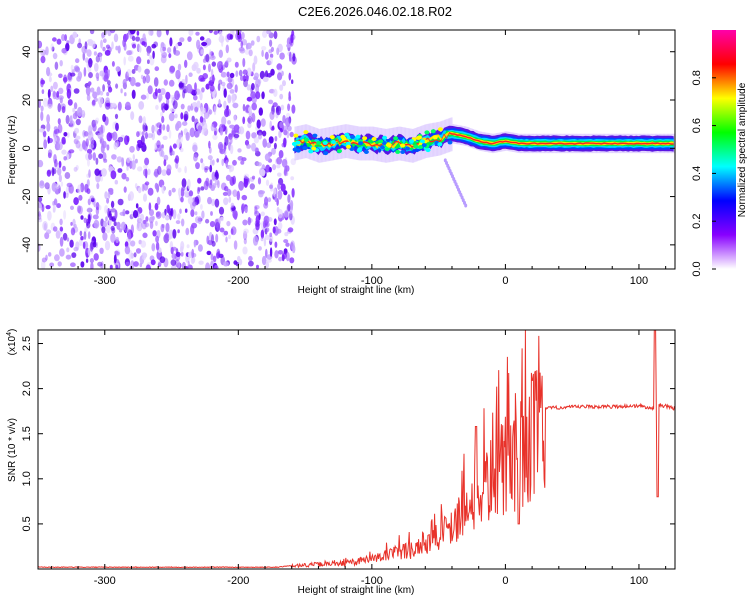 The width and height of the screenshot is (750, 600). What do you see at coordinates (639, 281) in the screenshot?
I see `spectrogram-x-tick-label: 100` at bounding box center [639, 281].